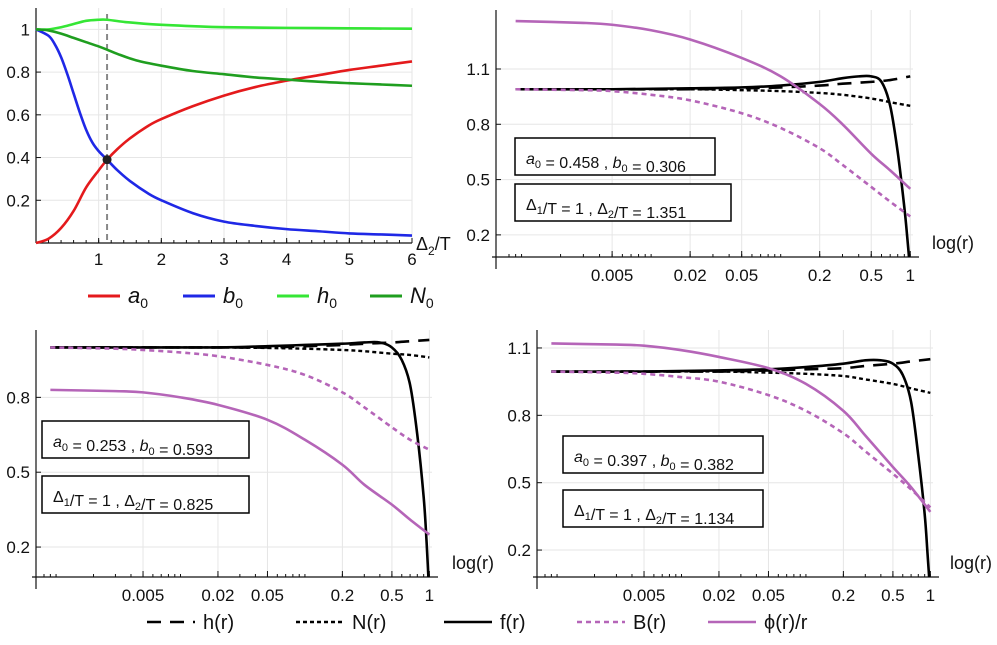 The height and width of the screenshot is (645, 997). Describe the element at coordinates (161, 259) in the screenshot. I see `x-tick-label: 2` at that location.